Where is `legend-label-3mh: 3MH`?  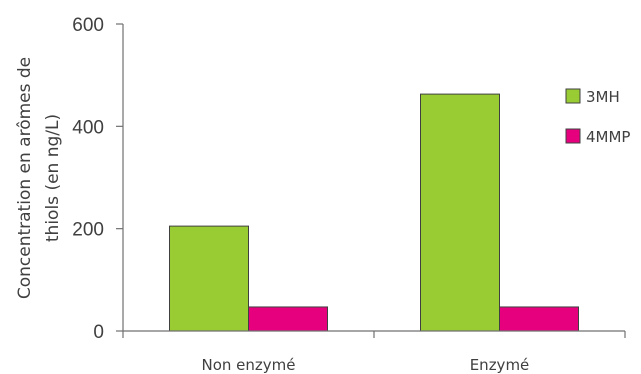 legend-label-3mh: 3MH is located at coordinates (603, 97).